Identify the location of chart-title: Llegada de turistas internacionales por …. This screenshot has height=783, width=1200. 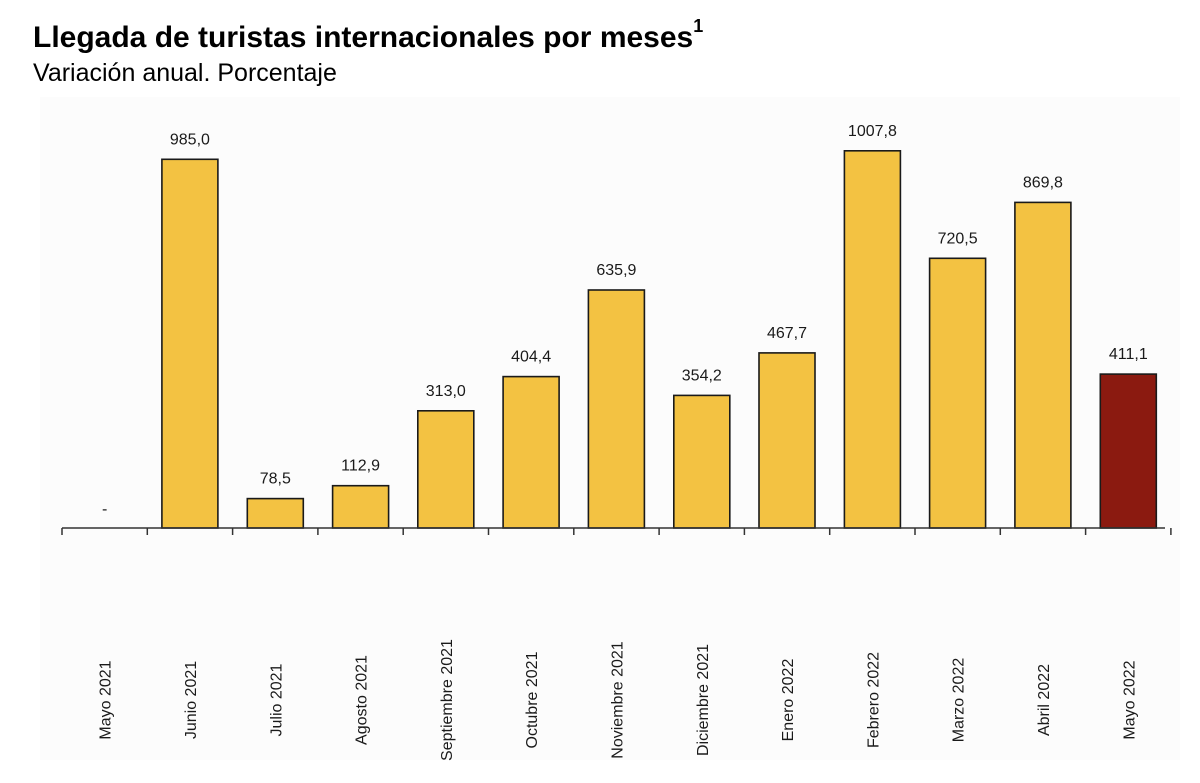
(368, 34).